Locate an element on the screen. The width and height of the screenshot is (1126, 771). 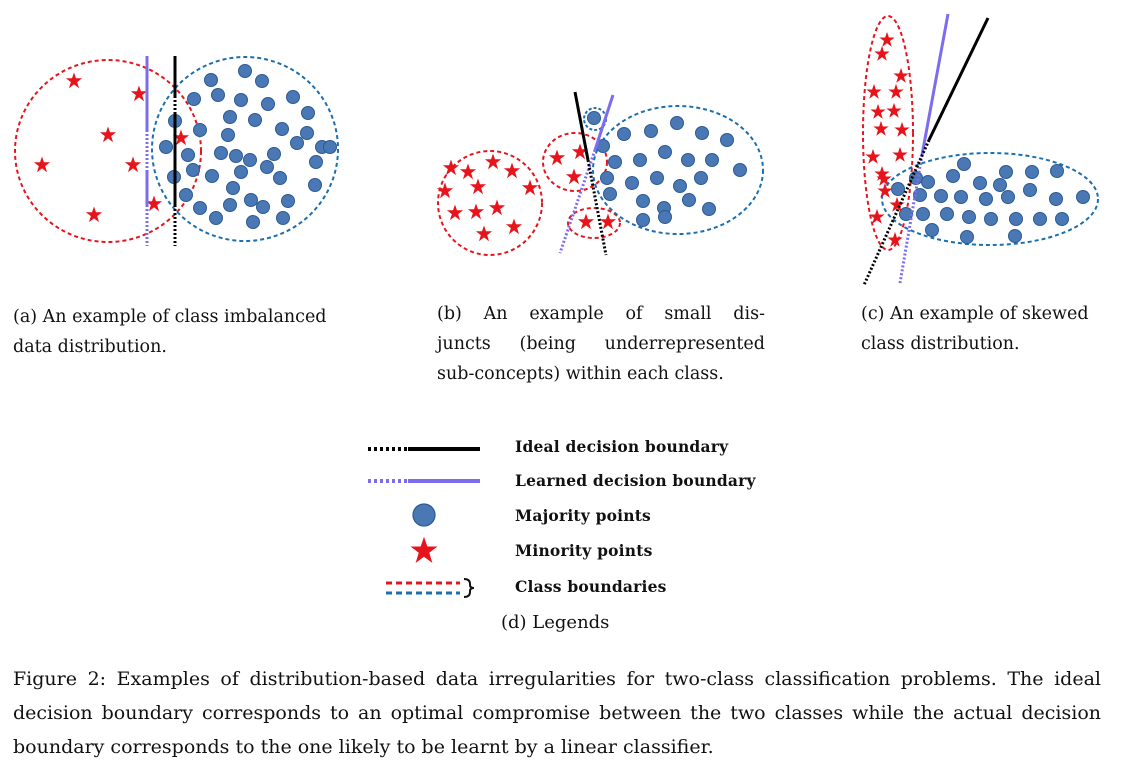
majority-cluster-boundary is located at coordinates (678, 170).